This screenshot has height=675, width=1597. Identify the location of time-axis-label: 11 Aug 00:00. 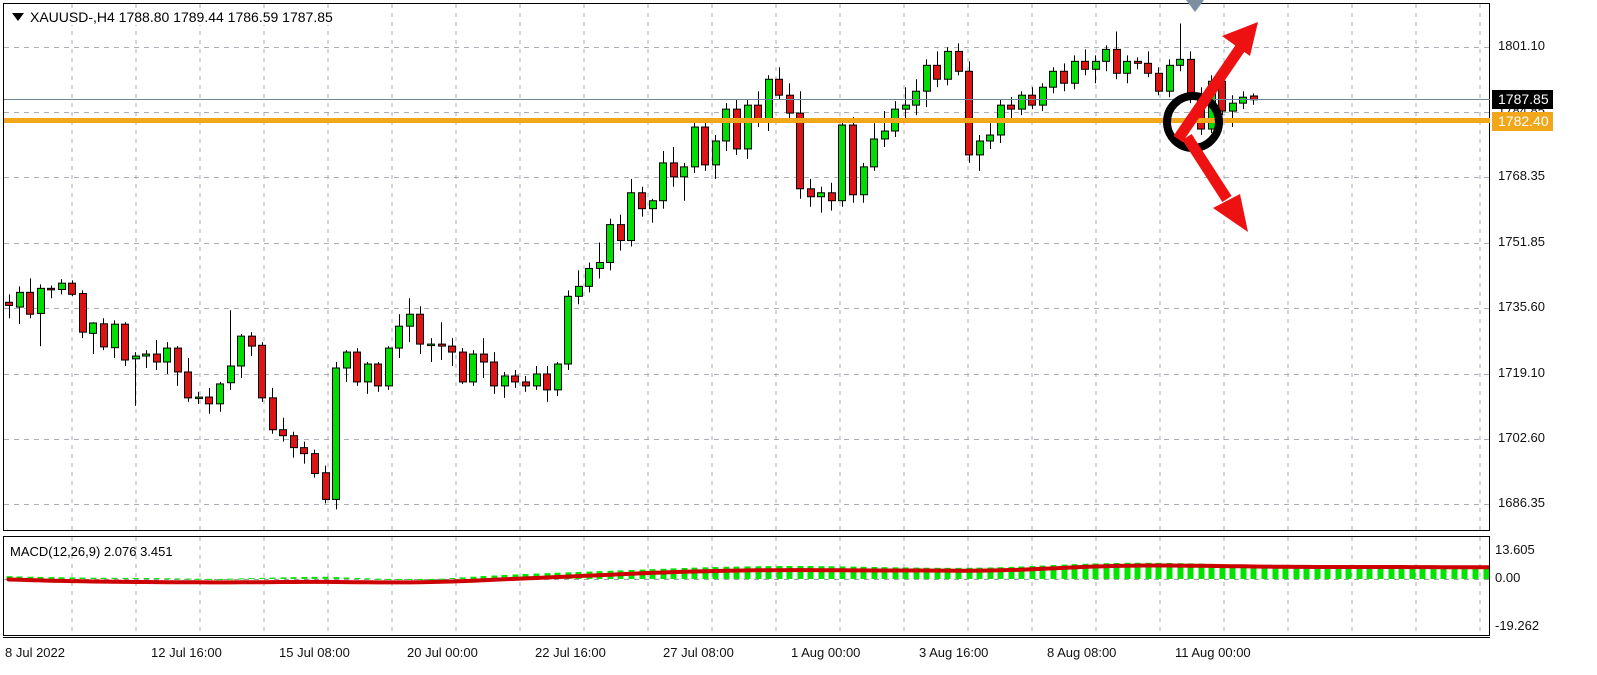
(1213, 652).